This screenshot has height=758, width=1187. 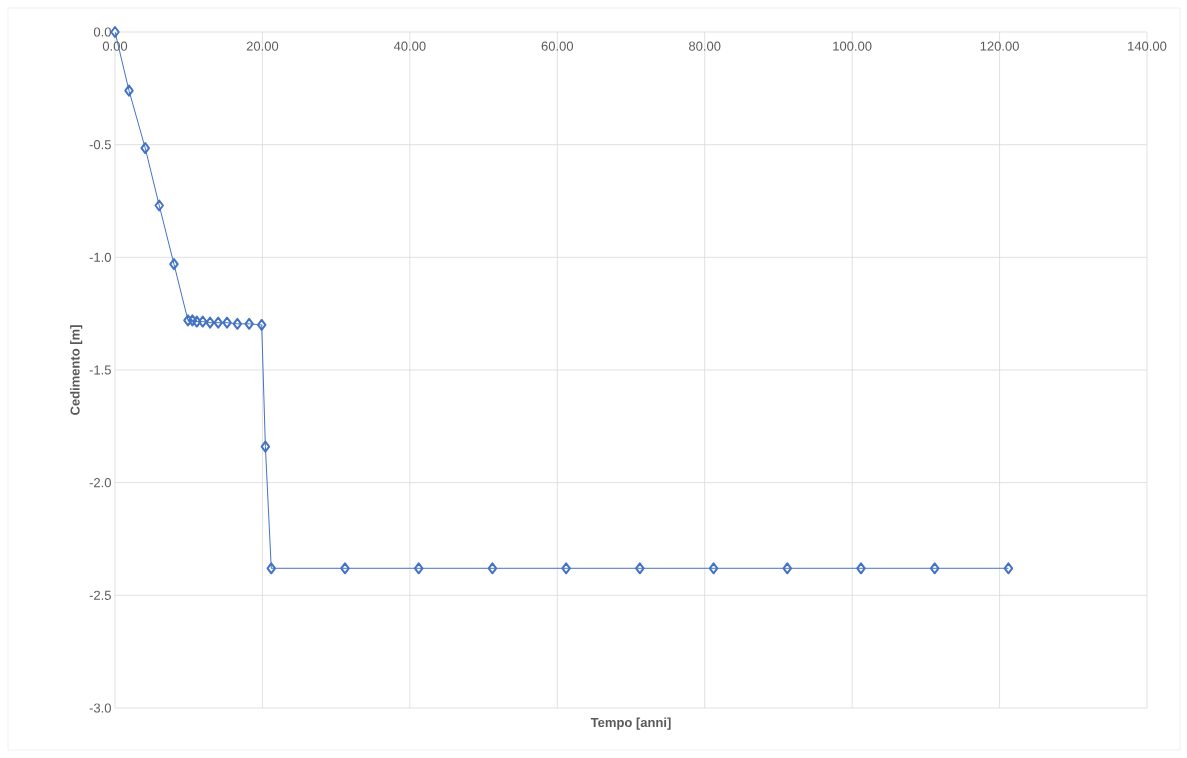 I want to click on x-tick-label: 60.00, so click(x=557, y=46).